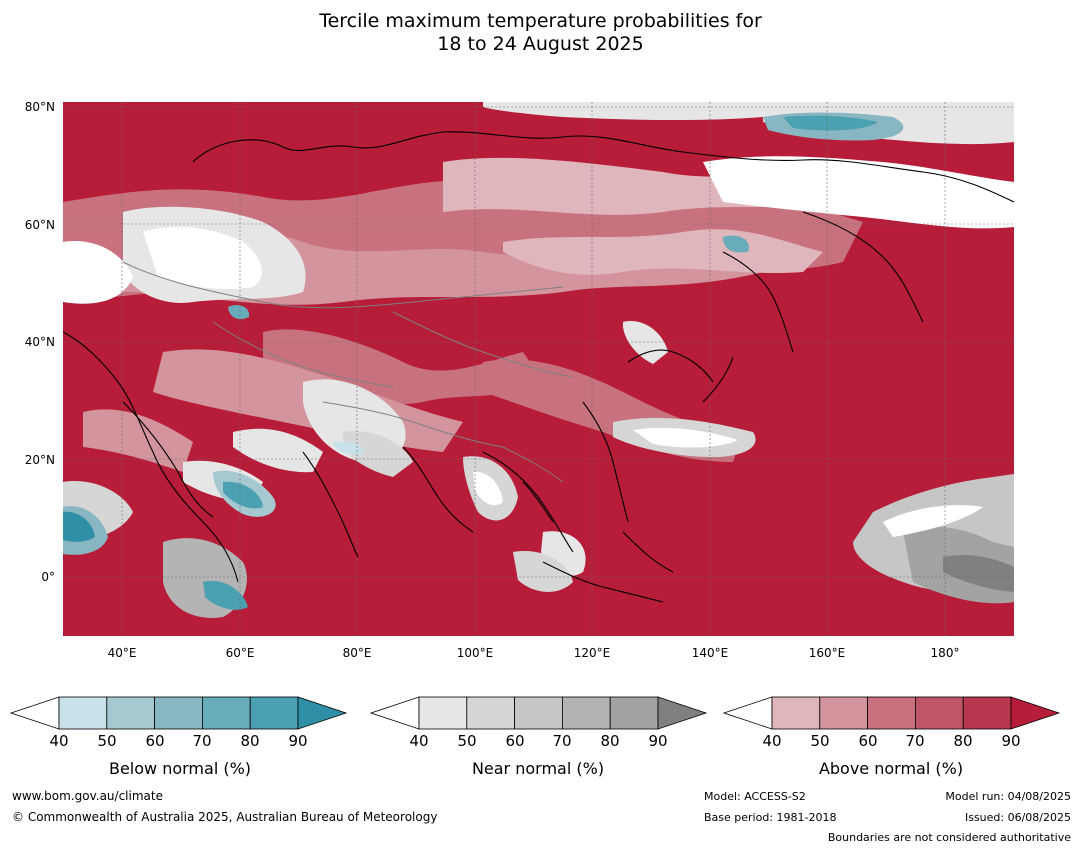  What do you see at coordinates (348, 372) in the screenshot?
I see `borders` at bounding box center [348, 372].